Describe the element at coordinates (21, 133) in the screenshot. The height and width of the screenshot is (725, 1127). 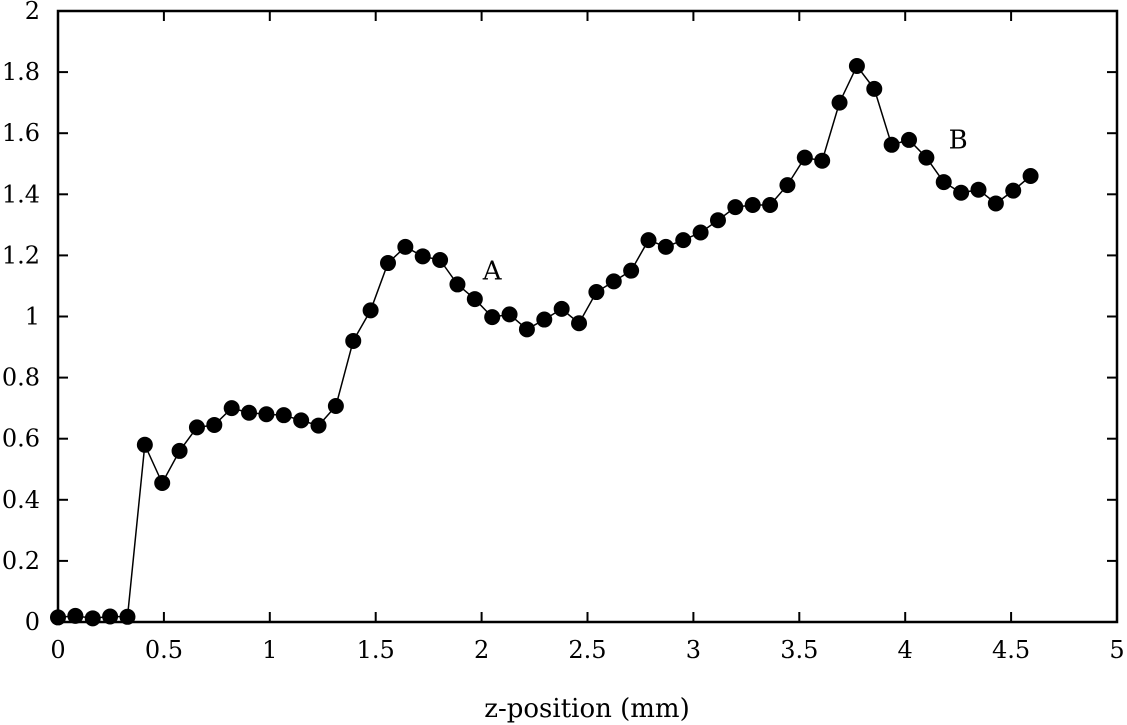
I see `y-tick-label: 1.6` at that location.